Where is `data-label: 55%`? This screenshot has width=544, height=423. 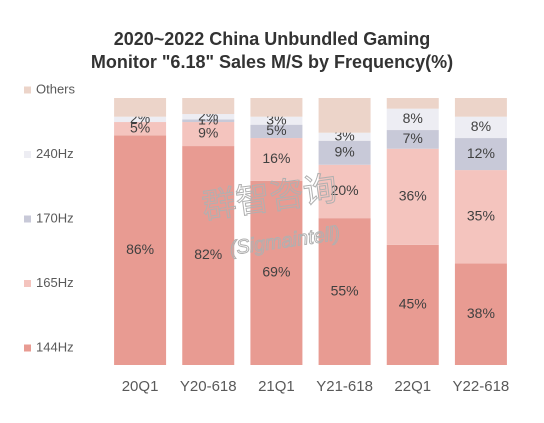 data-label: 55% is located at coordinates (345, 290).